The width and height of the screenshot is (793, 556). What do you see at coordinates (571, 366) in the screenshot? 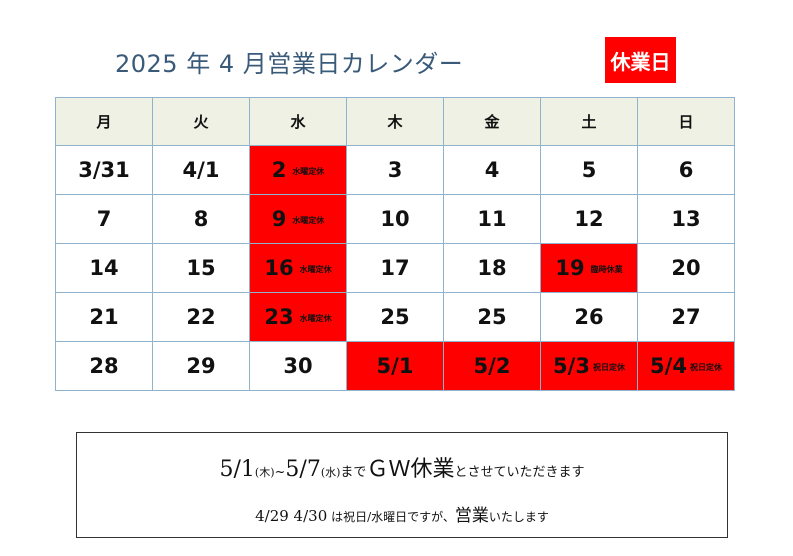
I see `day-number: 5/3` at bounding box center [571, 366].